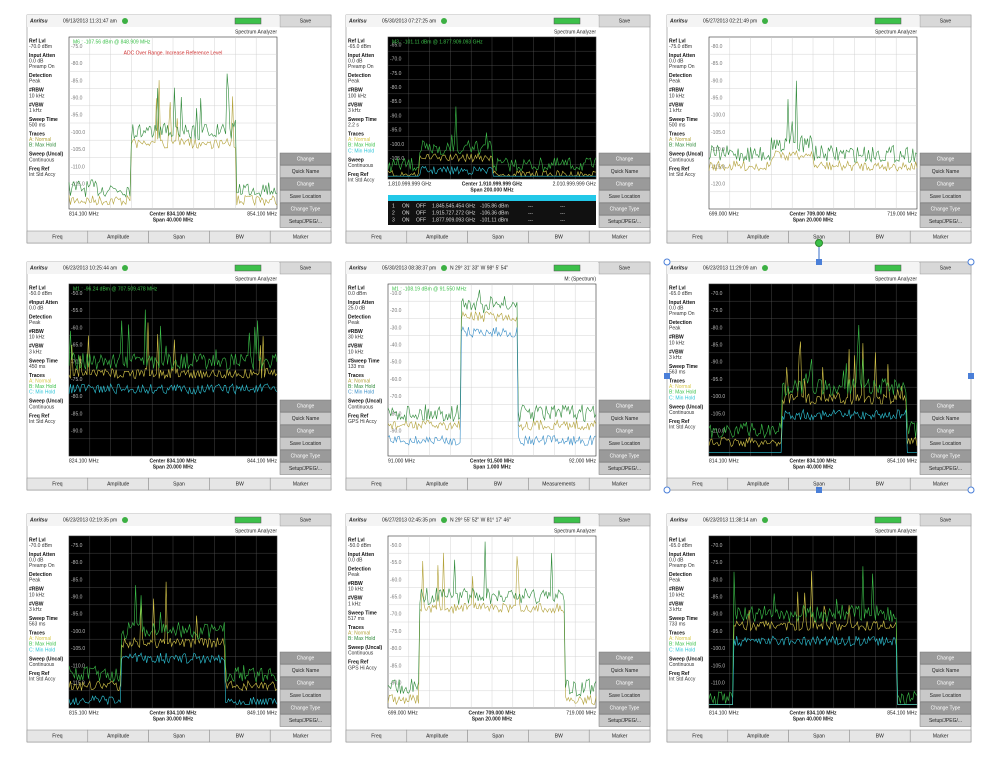 This screenshot has height=771, width=997. Describe the element at coordinates (718, 666) in the screenshot. I see `y-axis-label: -105.0` at that location.